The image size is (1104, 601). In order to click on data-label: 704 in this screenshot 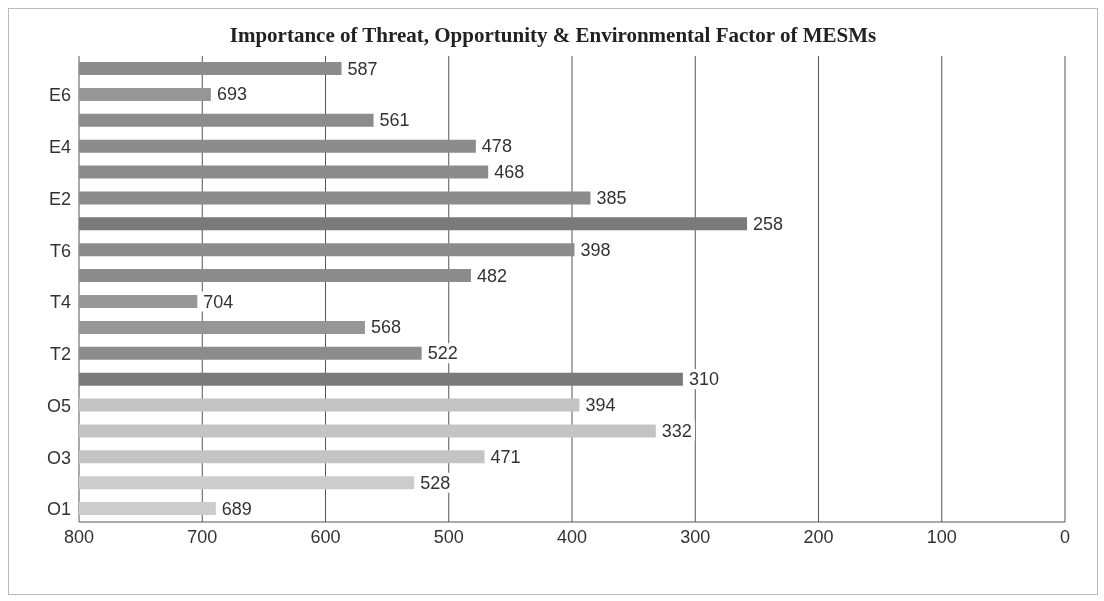, I will do `click(218, 301)`.